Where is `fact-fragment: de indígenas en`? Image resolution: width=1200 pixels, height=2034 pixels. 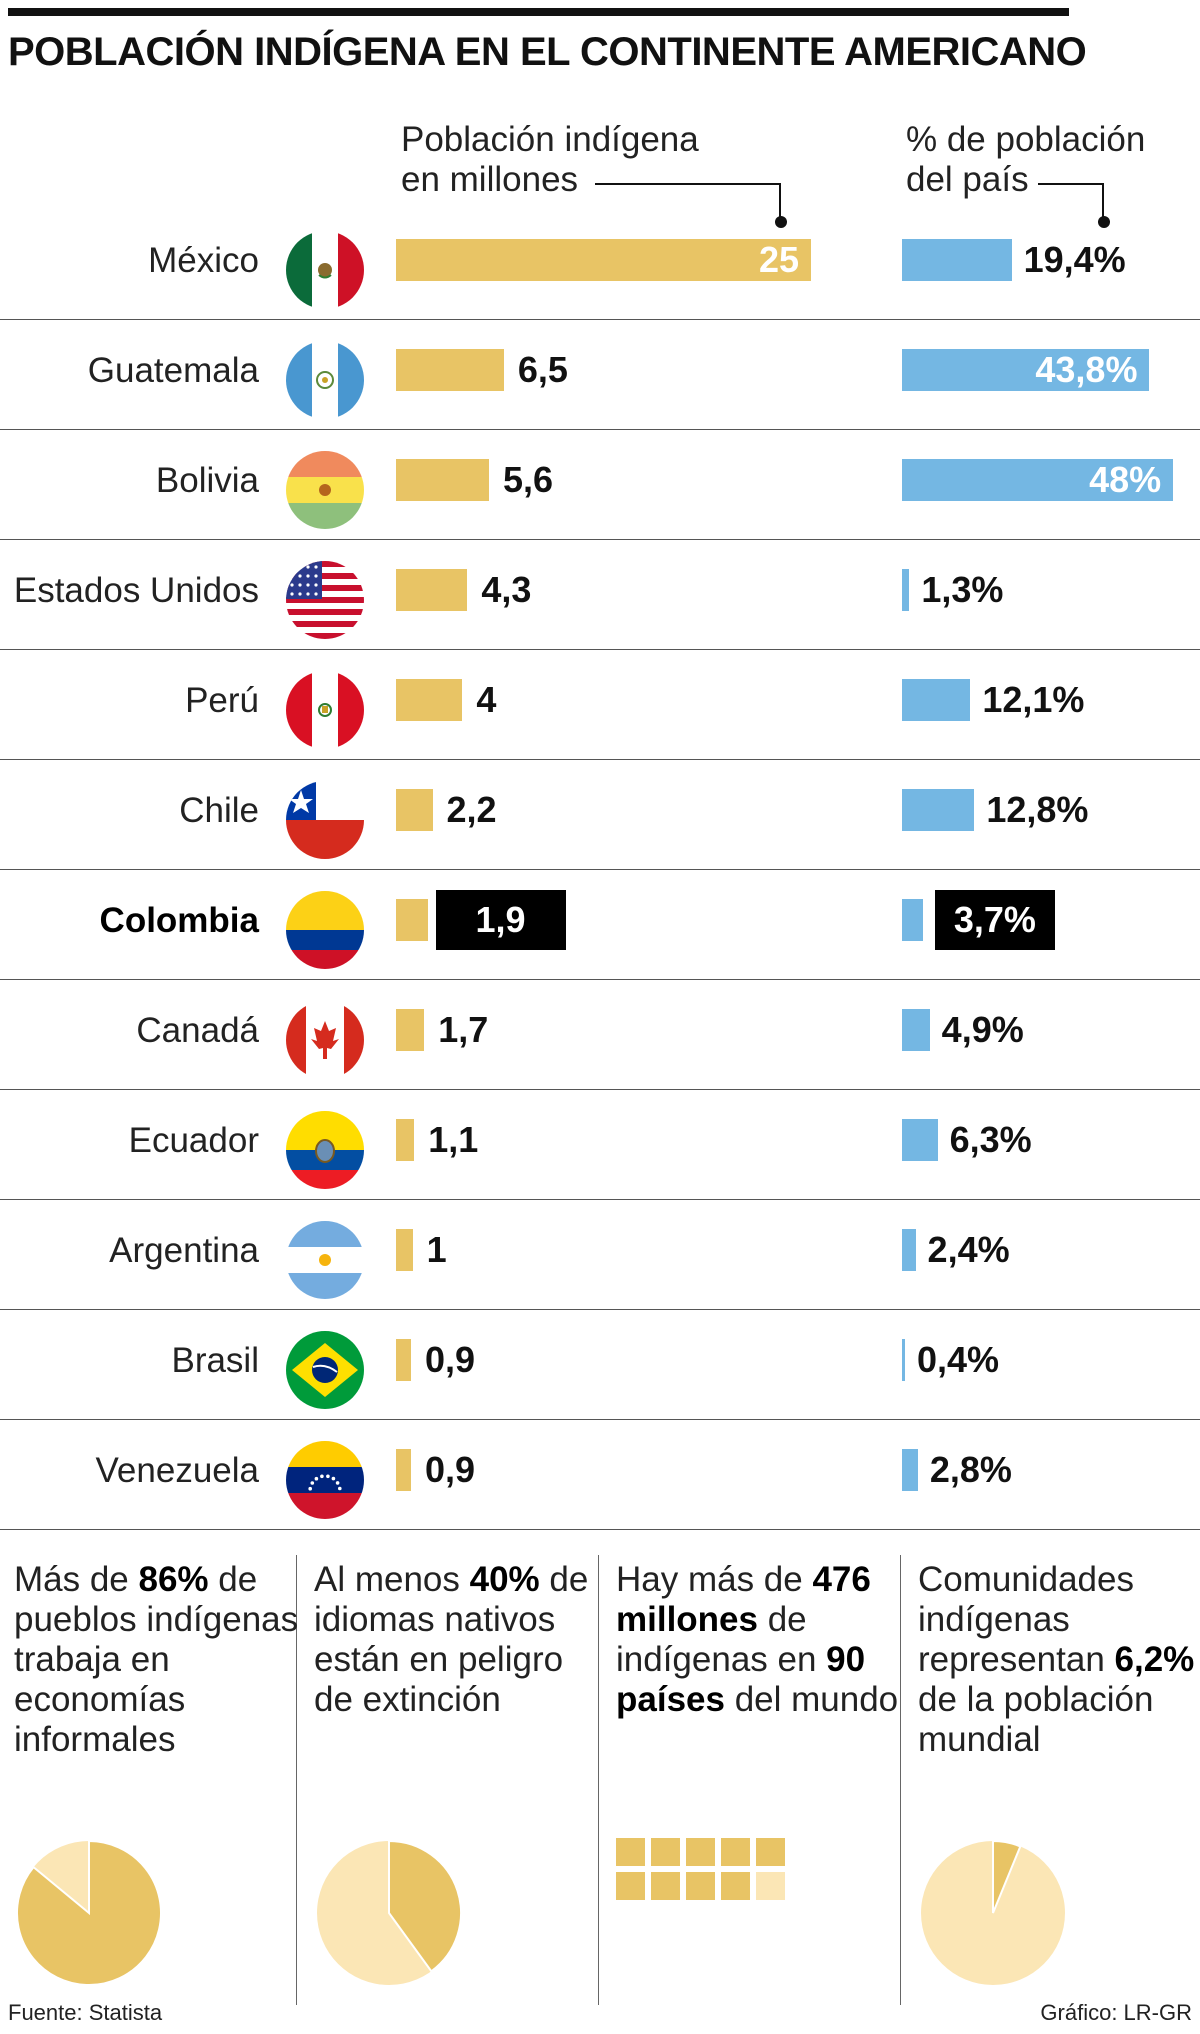
fact-fragment: de indígenas en is located at coordinates (721, 1639).